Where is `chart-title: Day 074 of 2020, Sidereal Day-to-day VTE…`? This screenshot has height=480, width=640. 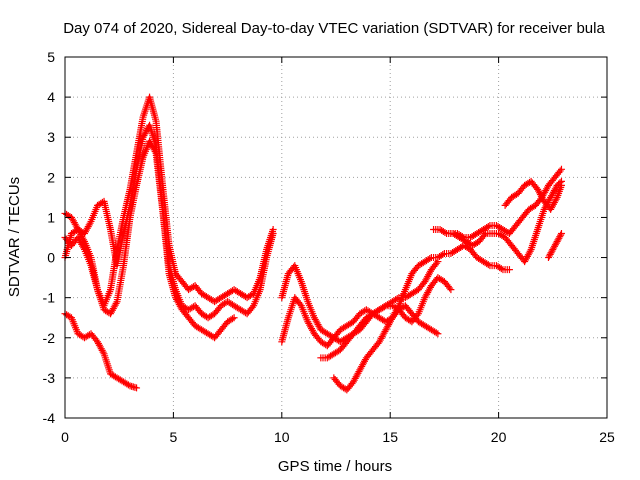
chart-title: Day 074 of 2020, Sidereal Day-to-day VTE… is located at coordinates (334, 28).